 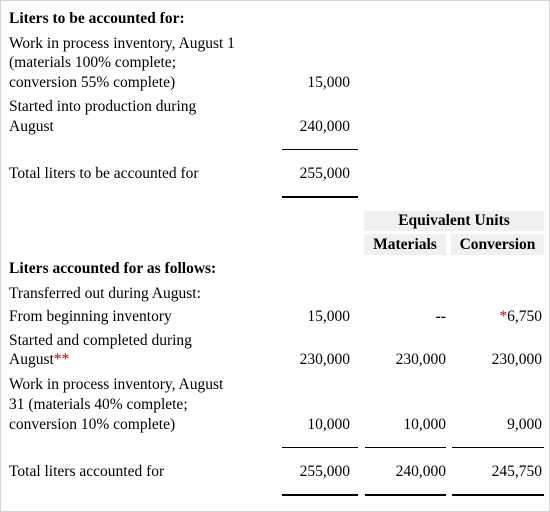 What do you see at coordinates (320, 447) in the screenshot?
I see `subtotal-rule-liters` at bounding box center [320, 447].